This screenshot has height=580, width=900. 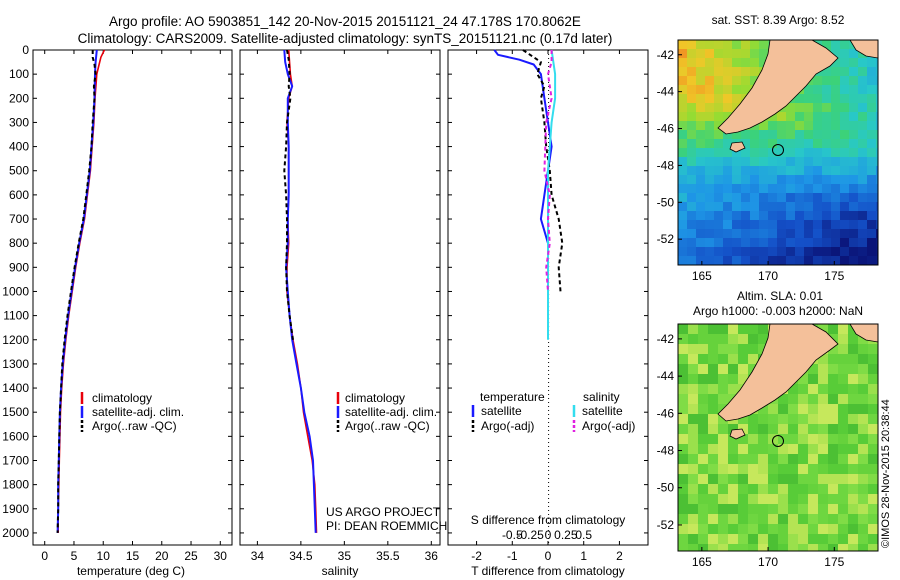 I want to click on stewart-island, so click(x=737, y=434).